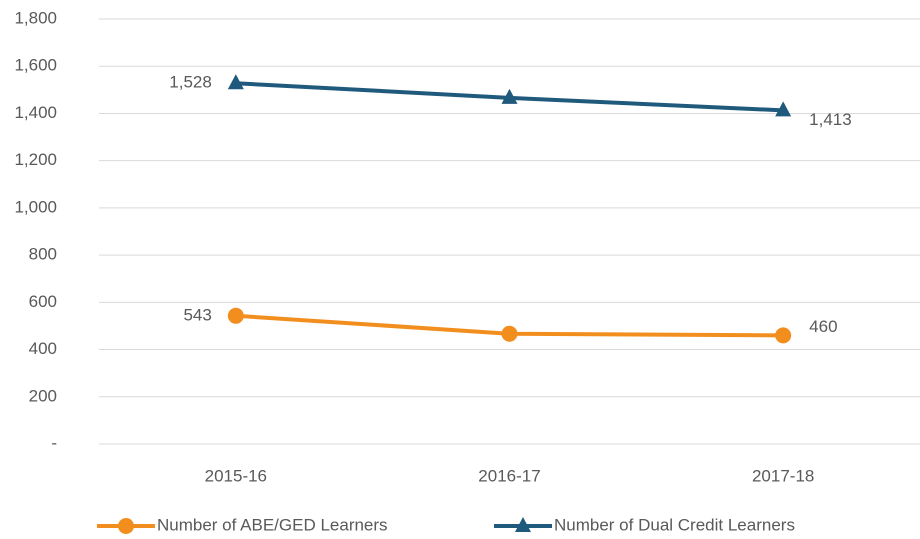 Image resolution: width=920 pixels, height=539 pixels. I want to click on x-tick-label: 2016-17, so click(509, 475).